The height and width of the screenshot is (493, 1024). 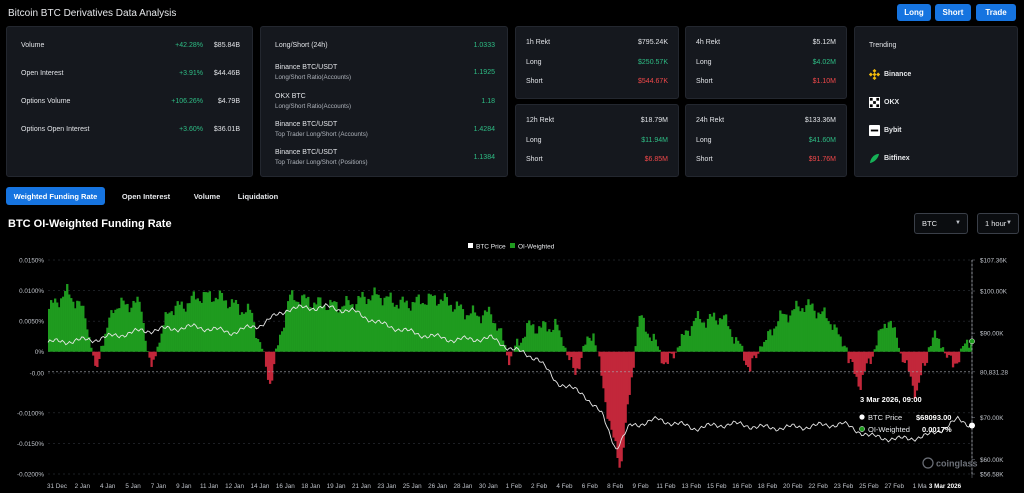 What do you see at coordinates (31, 291) in the screenshot?
I see `y-left-tick: 0.0100%` at bounding box center [31, 291].